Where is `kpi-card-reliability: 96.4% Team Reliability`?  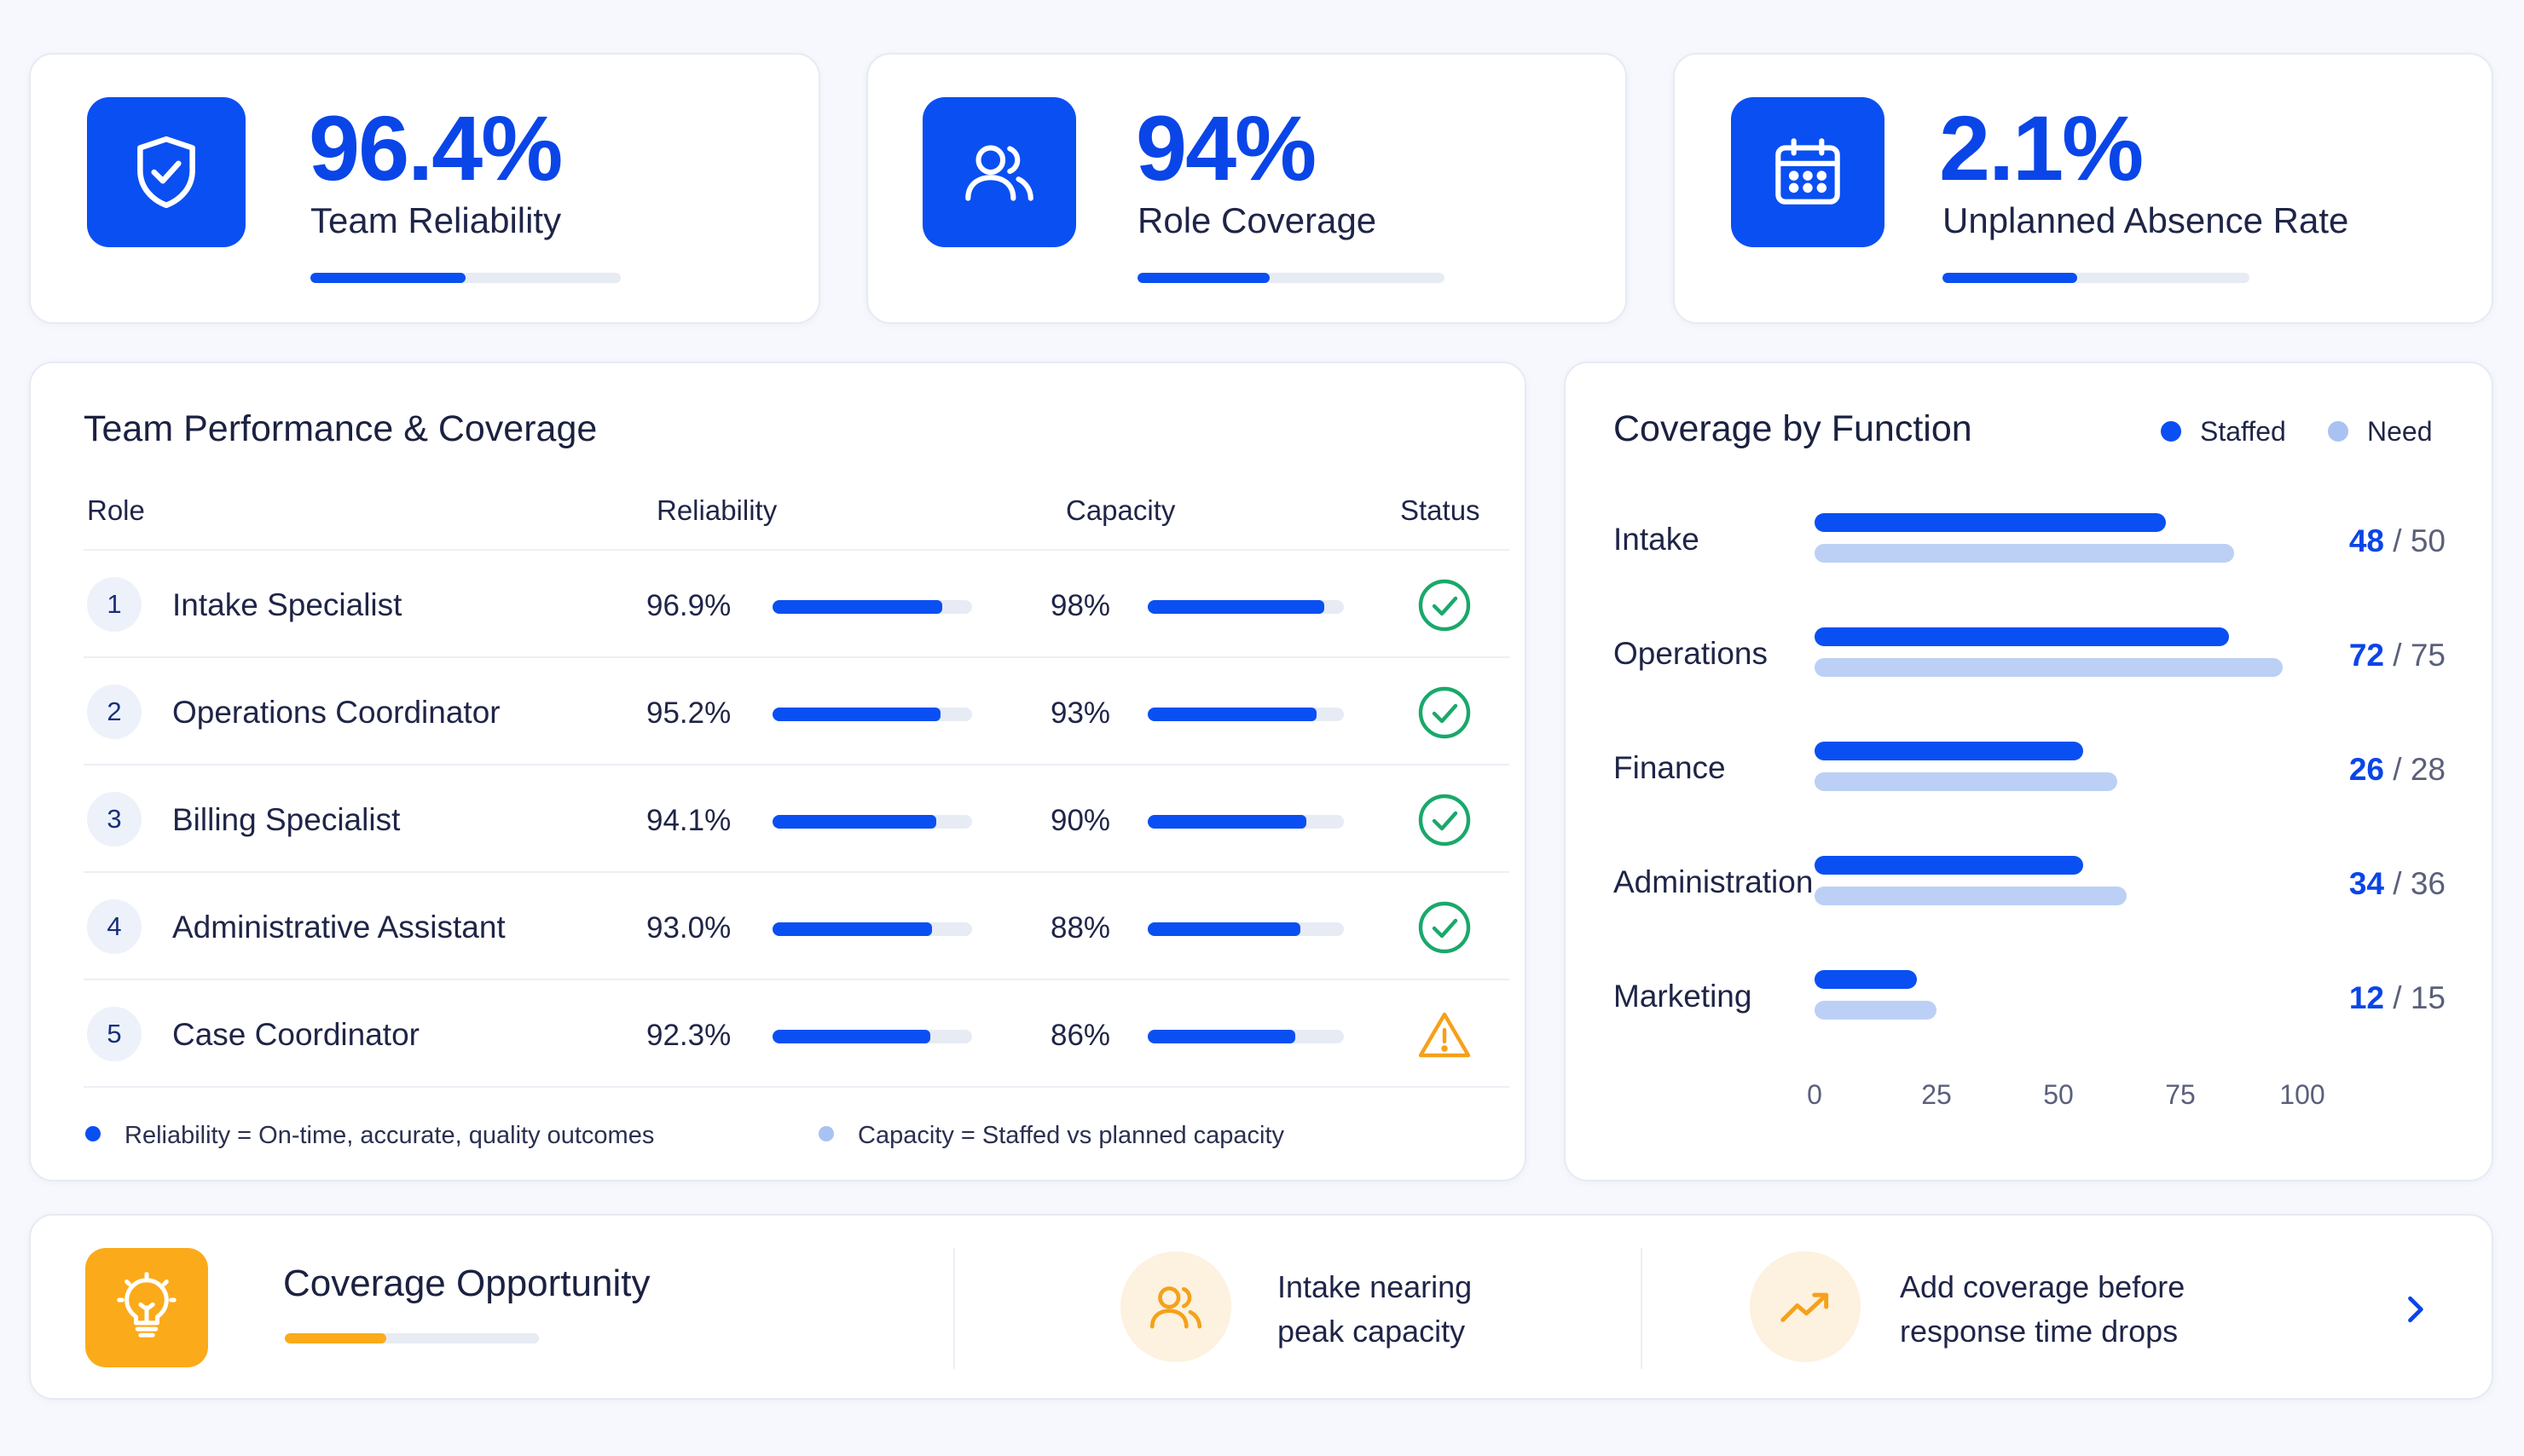
kpi-card-reliability: 96.4% Team Reliability is located at coordinates (424, 188).